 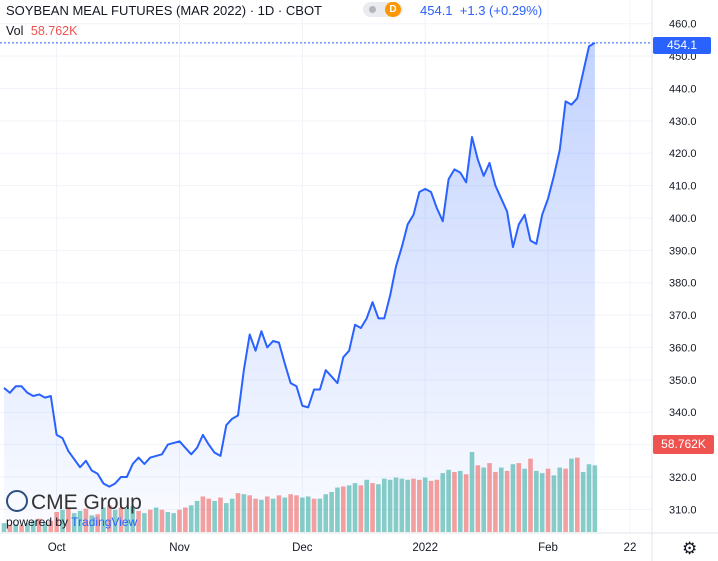 I want to click on cme-group-logo: CME Group, so click(x=74, y=502).